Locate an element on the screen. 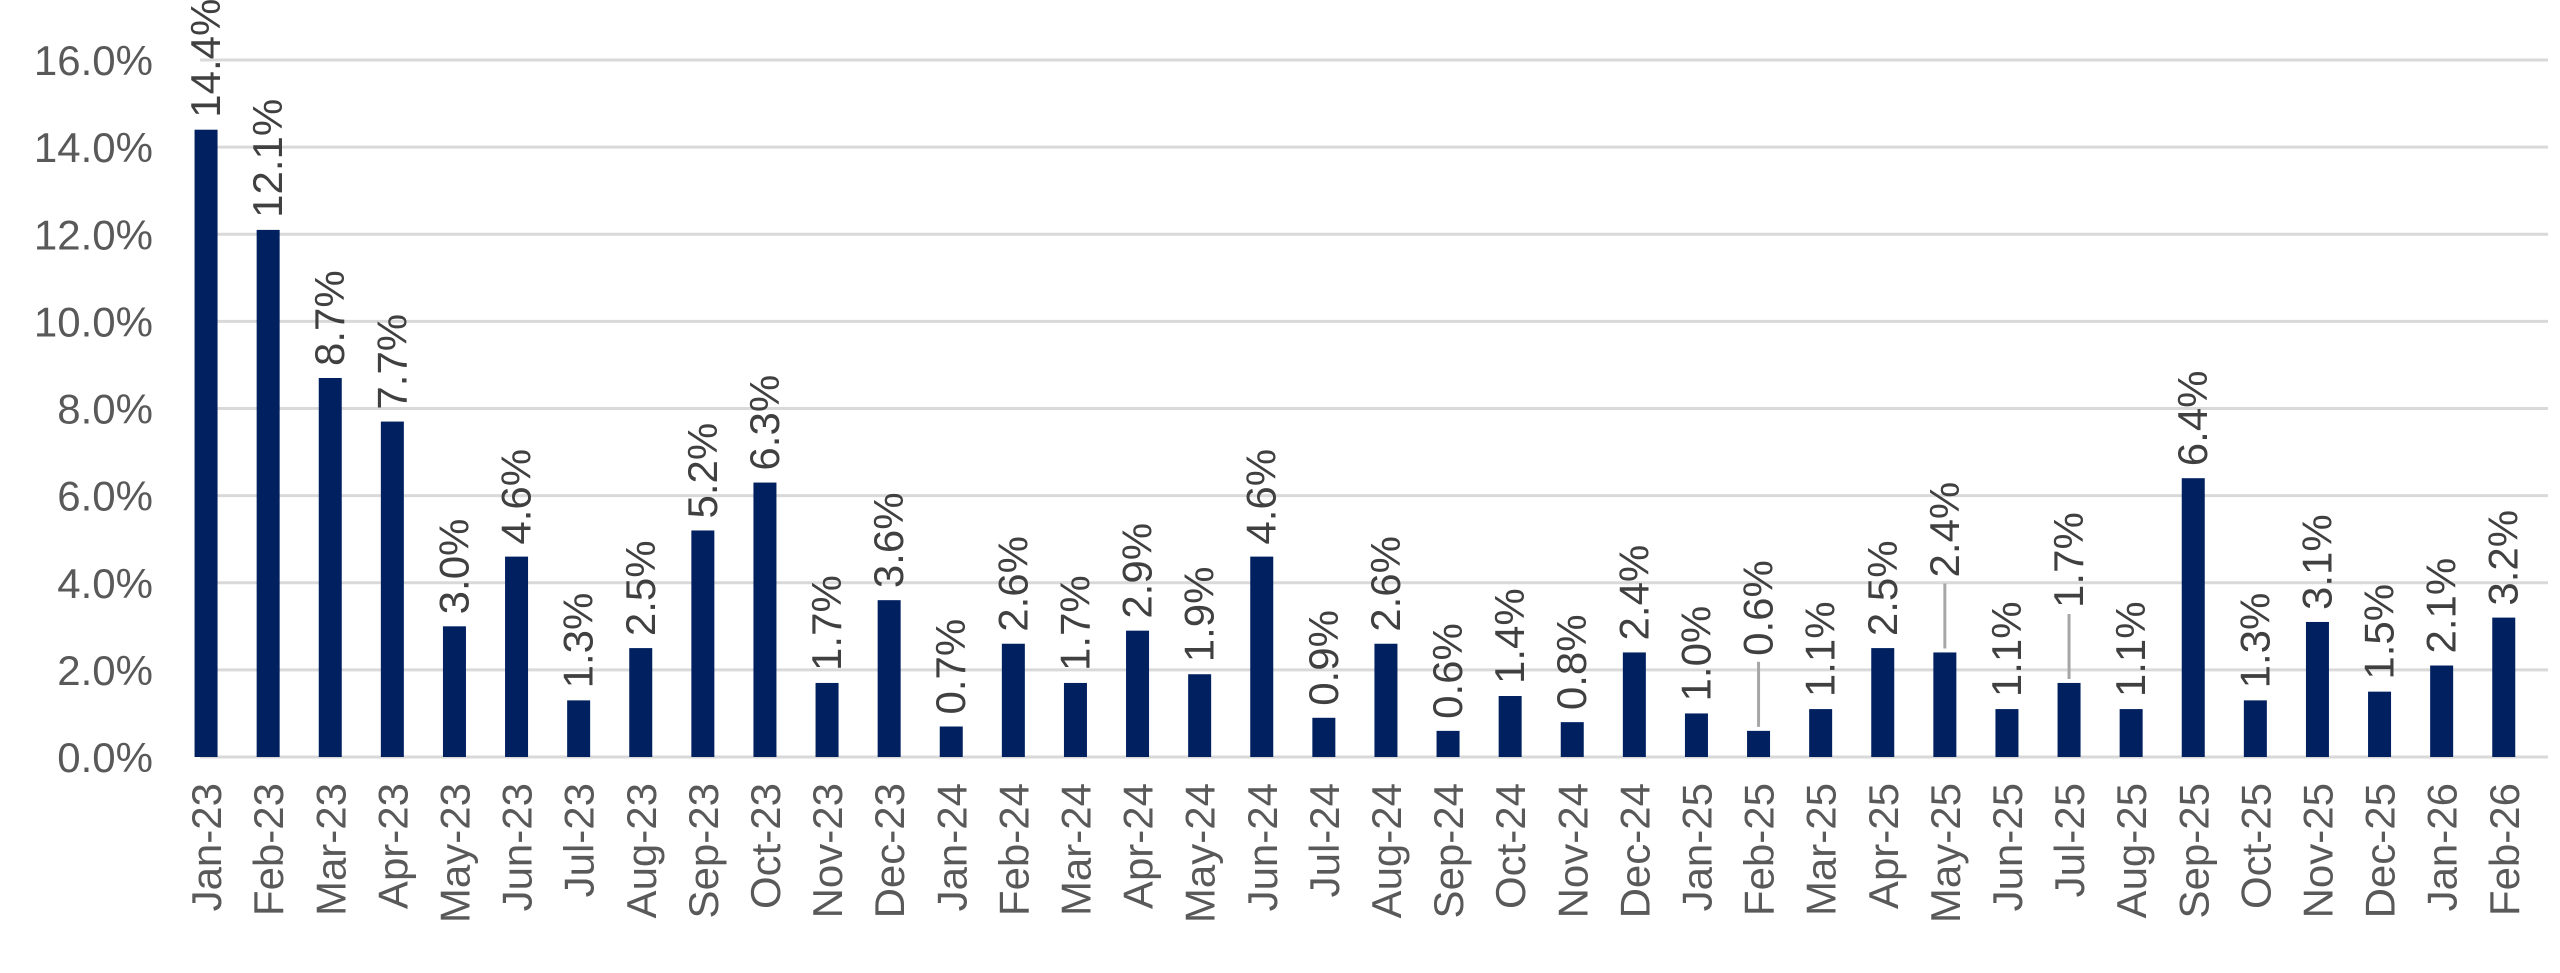 The image size is (2560, 973). data-label-aug-23: 2.5% is located at coordinates (640, 588).